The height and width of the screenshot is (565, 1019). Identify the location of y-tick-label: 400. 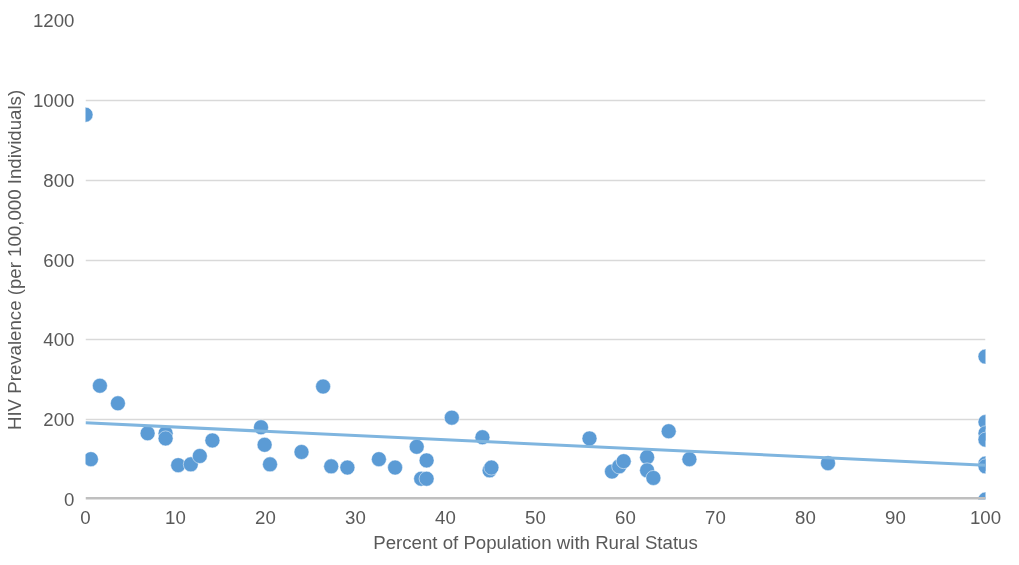
(59, 340).